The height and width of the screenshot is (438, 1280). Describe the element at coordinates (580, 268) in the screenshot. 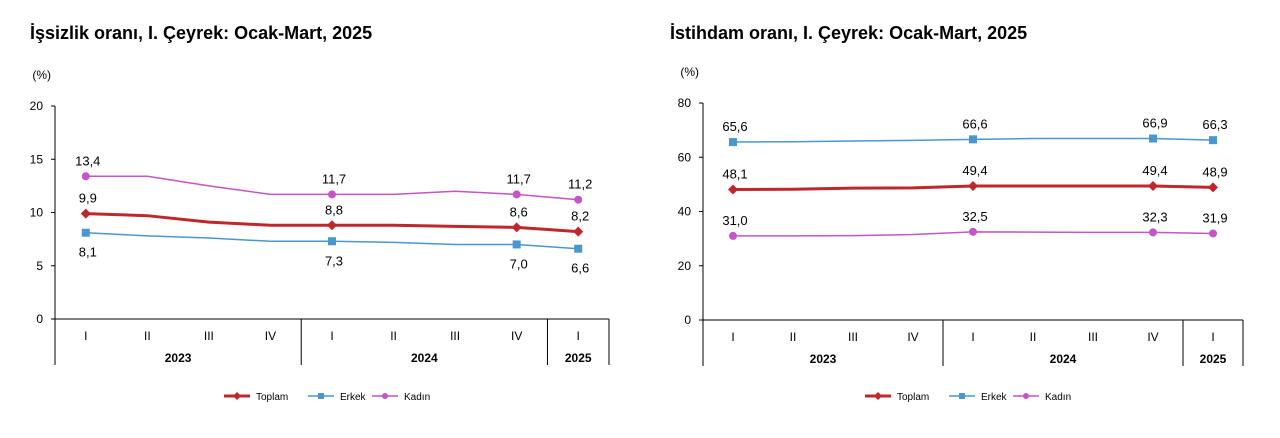

I see `data-label: 6,6` at that location.